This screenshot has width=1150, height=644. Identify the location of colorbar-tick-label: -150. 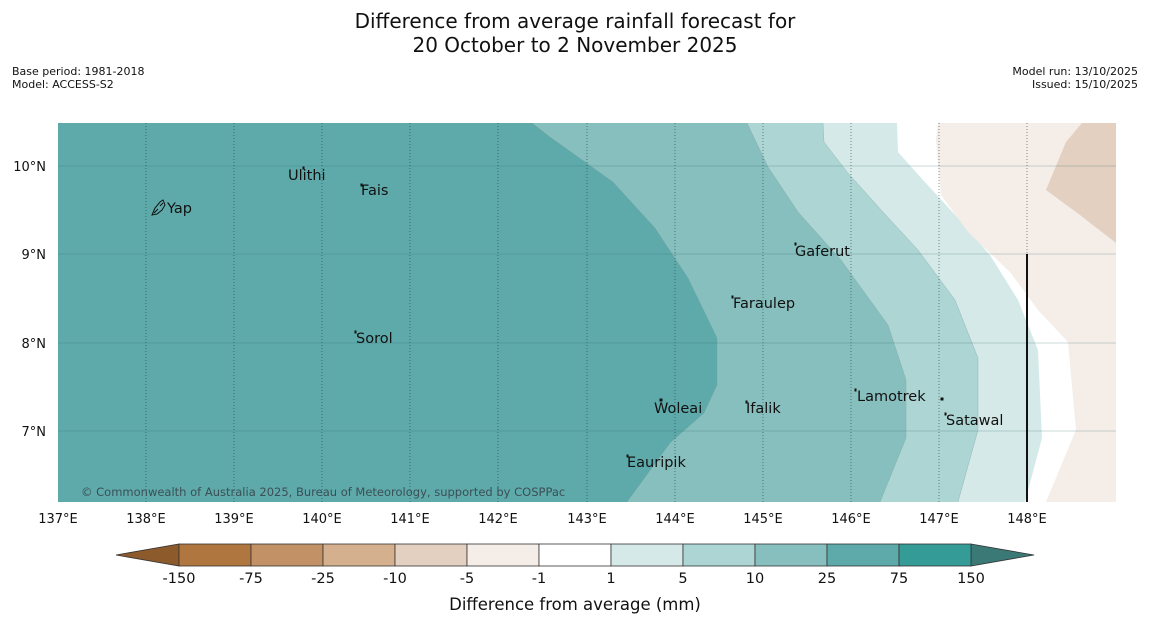
(179, 579).